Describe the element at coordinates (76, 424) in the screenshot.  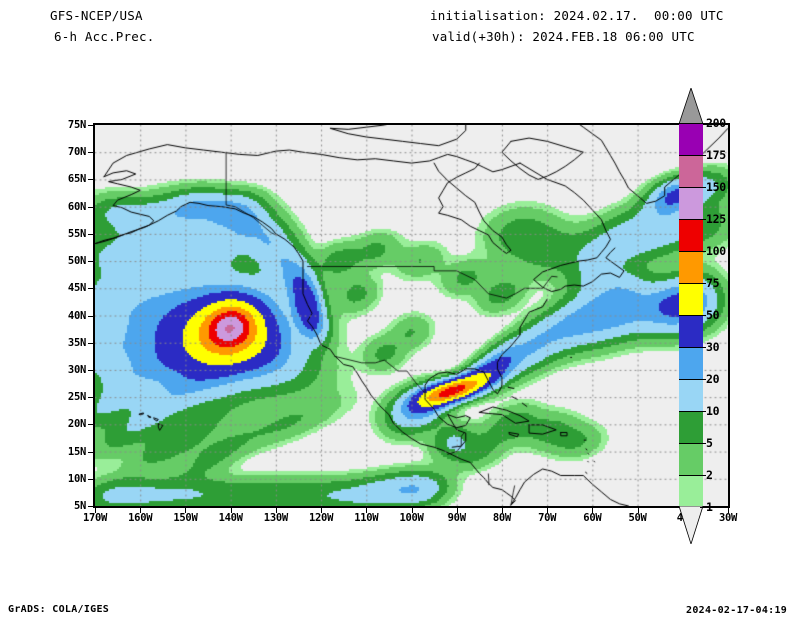
I see `latitude-tick-label: 20N` at that location.